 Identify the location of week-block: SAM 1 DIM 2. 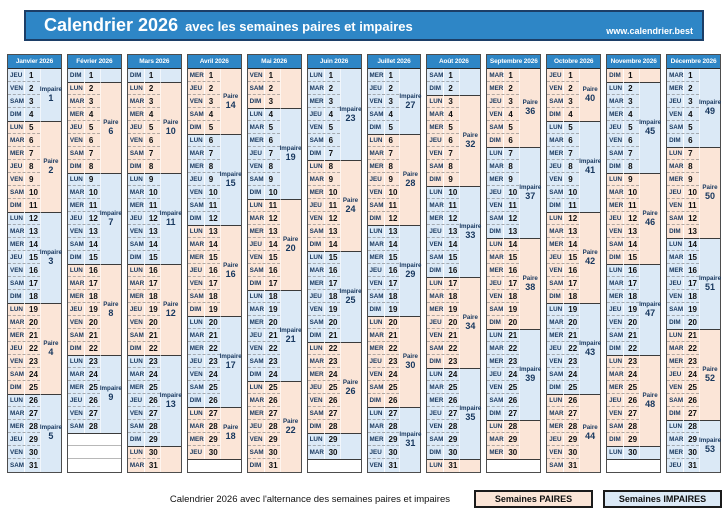
(454, 82).